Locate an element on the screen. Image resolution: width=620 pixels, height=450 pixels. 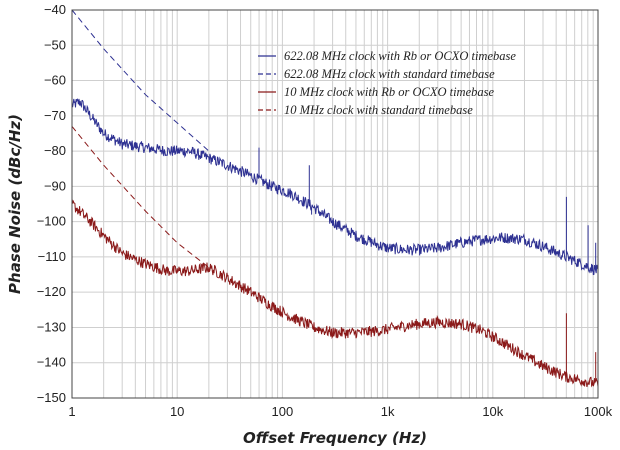
x-tick-labels: 1 10 100 1k 10k 100k is located at coordinates (340, 411).